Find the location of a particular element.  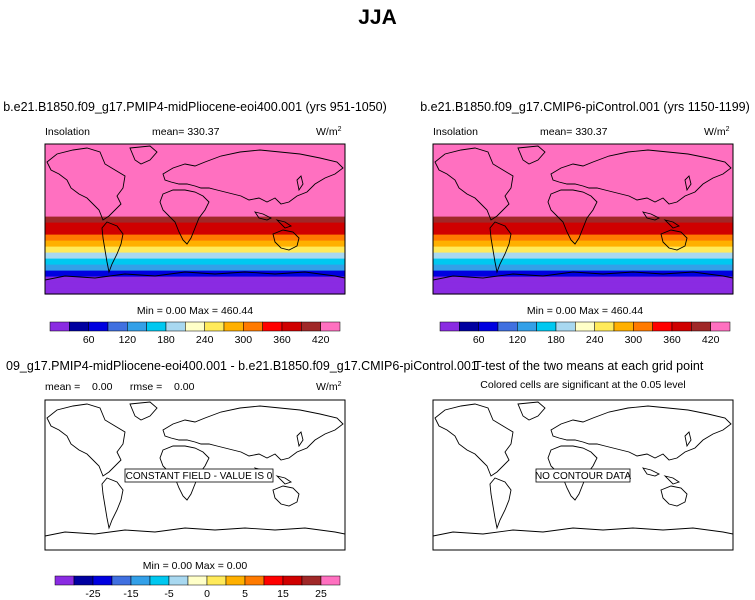

min-max-label: Min = 0.00 Max = 0.00 is located at coordinates (195, 566).